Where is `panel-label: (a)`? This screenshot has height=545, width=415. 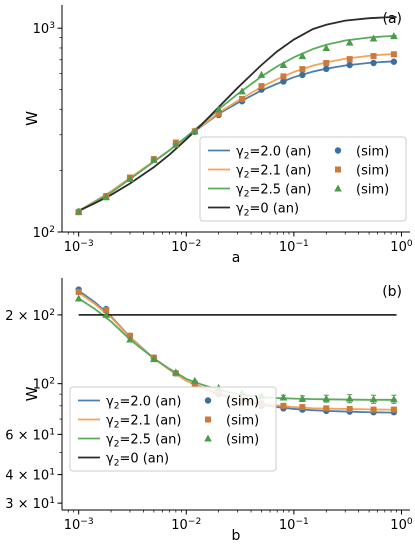 panel-label: (a) is located at coordinates (392, 19).